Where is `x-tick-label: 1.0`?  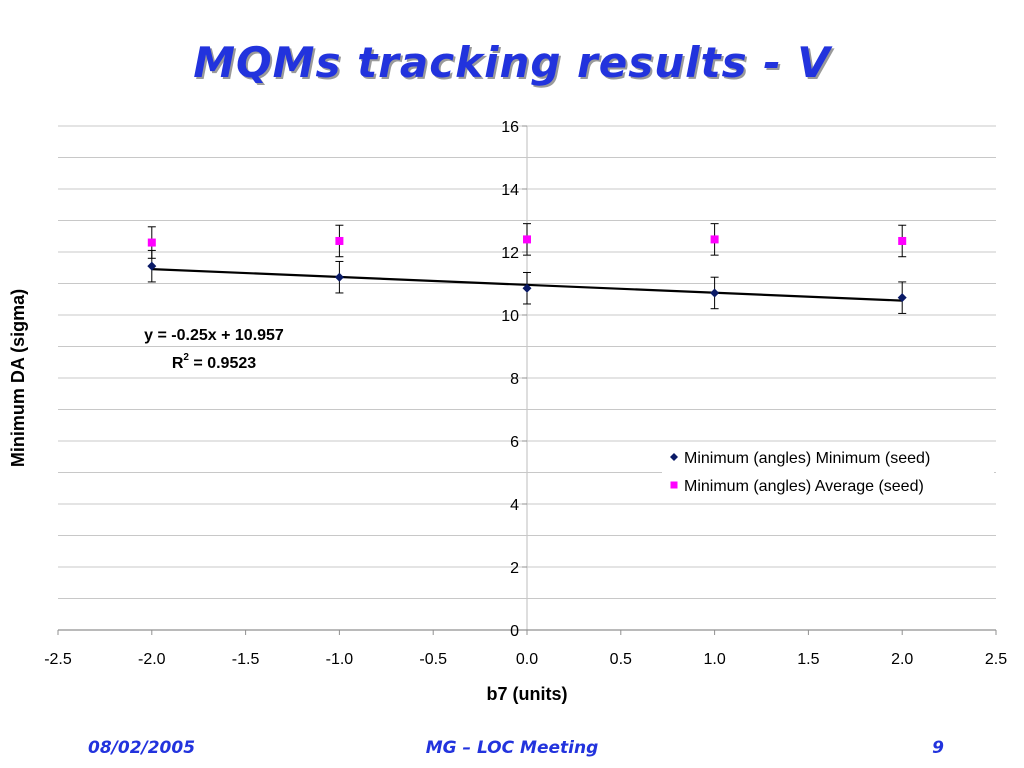 x-tick-label: 1.0 is located at coordinates (714, 659).